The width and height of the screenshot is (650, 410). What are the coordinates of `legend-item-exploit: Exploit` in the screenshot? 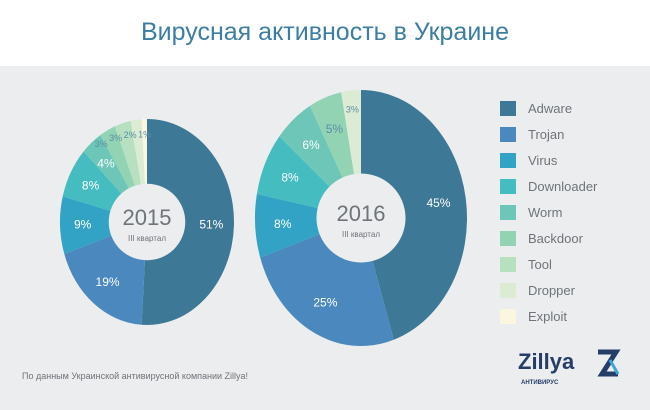 It's located at (548, 322).